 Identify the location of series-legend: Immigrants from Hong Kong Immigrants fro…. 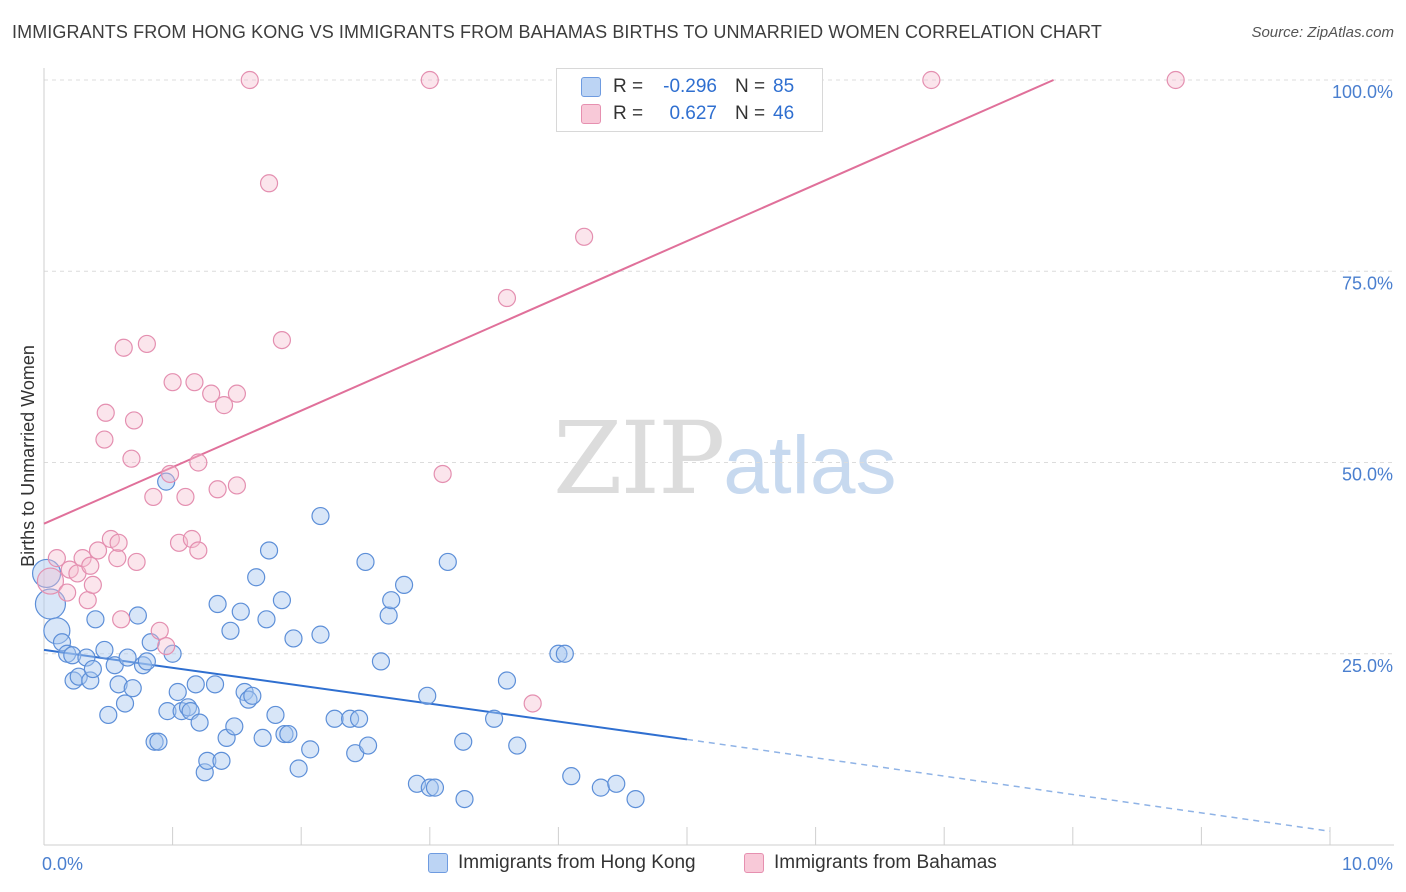
(703, 865).